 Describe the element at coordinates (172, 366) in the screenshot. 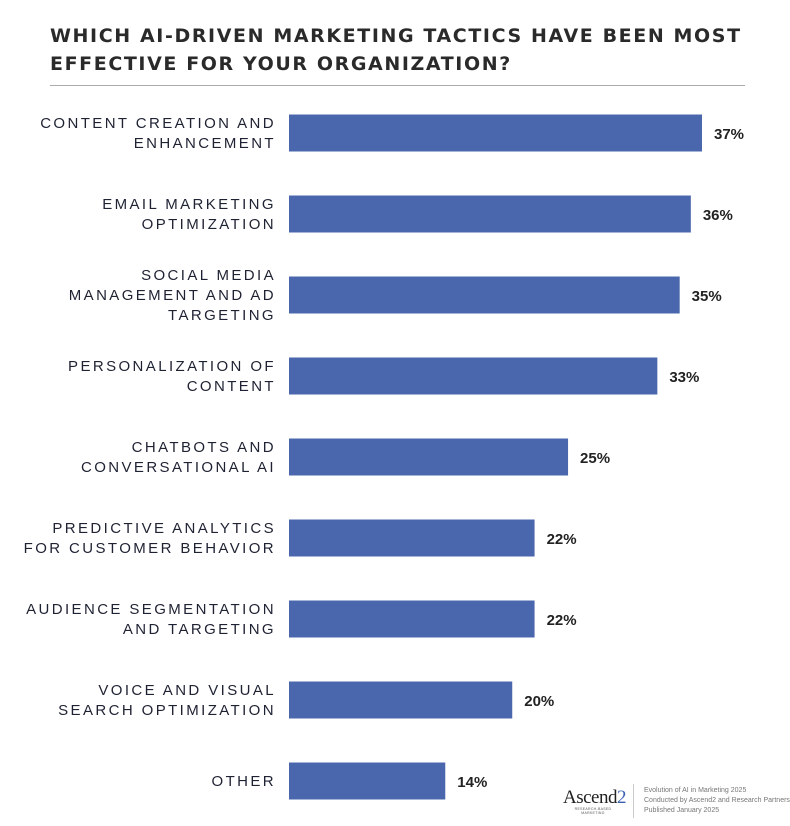

I see `category-label: PERSONALIZATION OF` at that location.